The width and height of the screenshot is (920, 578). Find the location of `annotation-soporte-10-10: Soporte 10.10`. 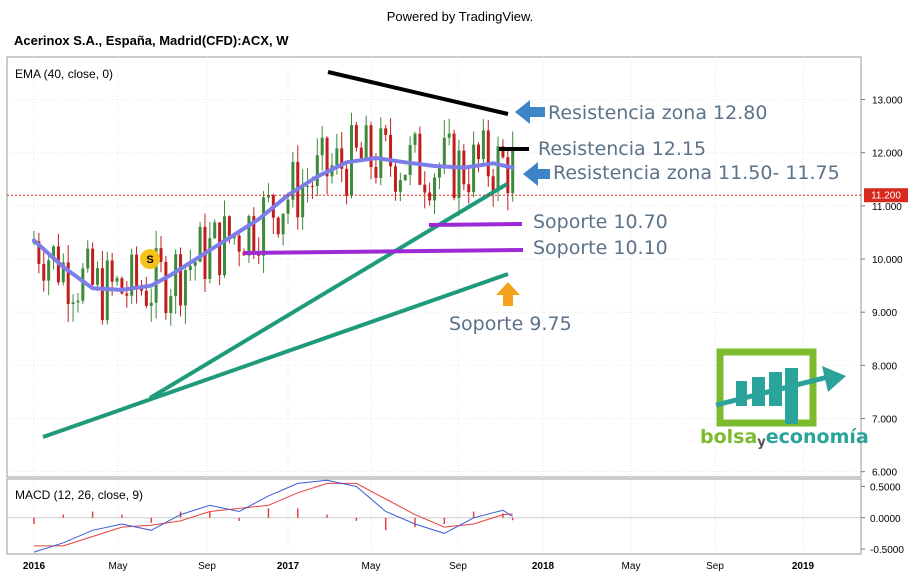

annotation-soporte-10-10: Soporte 10.10 is located at coordinates (600, 248).